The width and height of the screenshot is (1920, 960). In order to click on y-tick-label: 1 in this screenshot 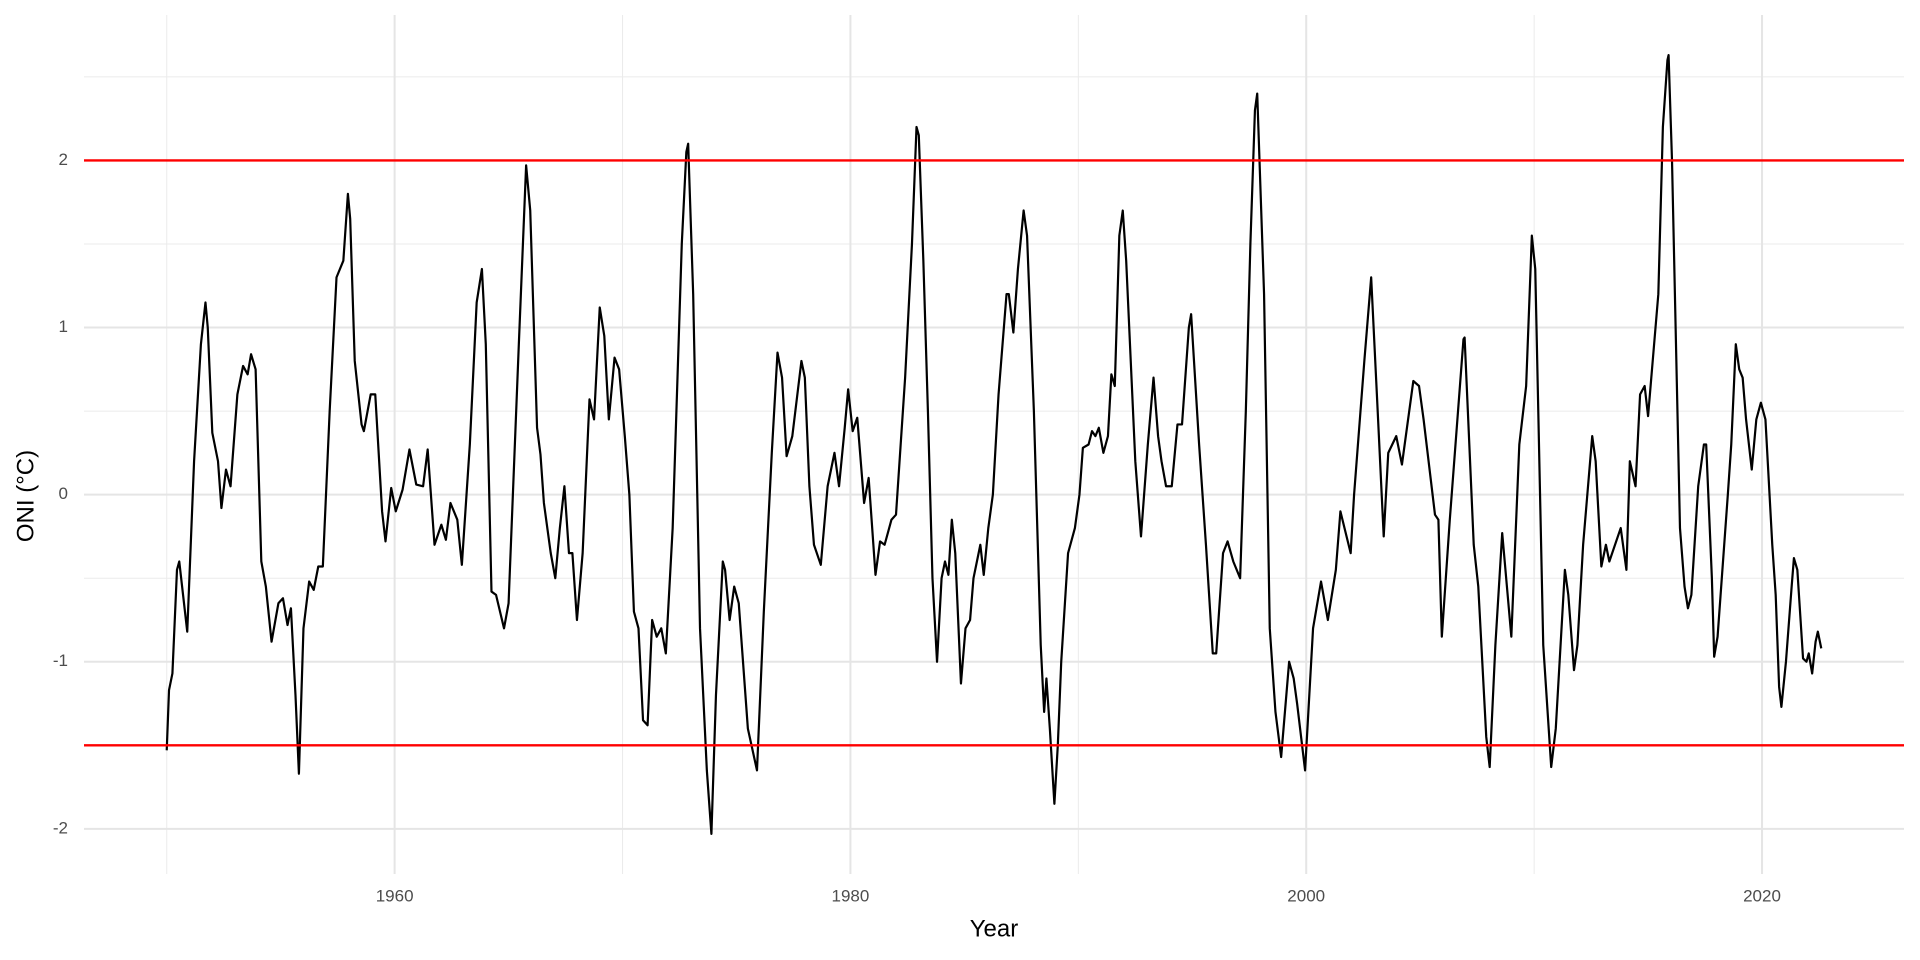, I will do `click(63, 326)`.